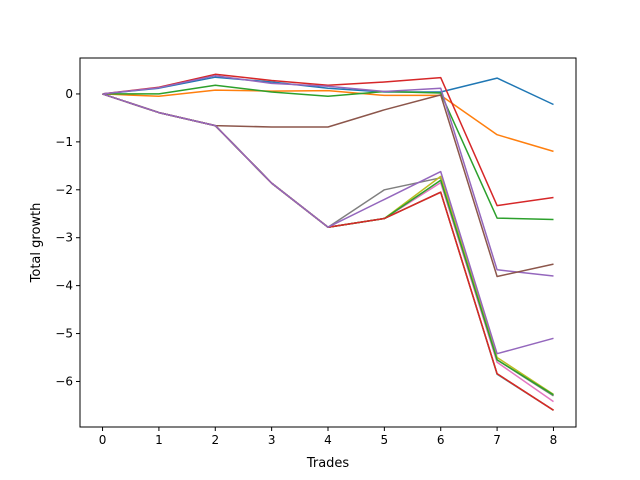  Describe the element at coordinates (215, 440) in the screenshot. I see `x-tick-label: 2` at that location.